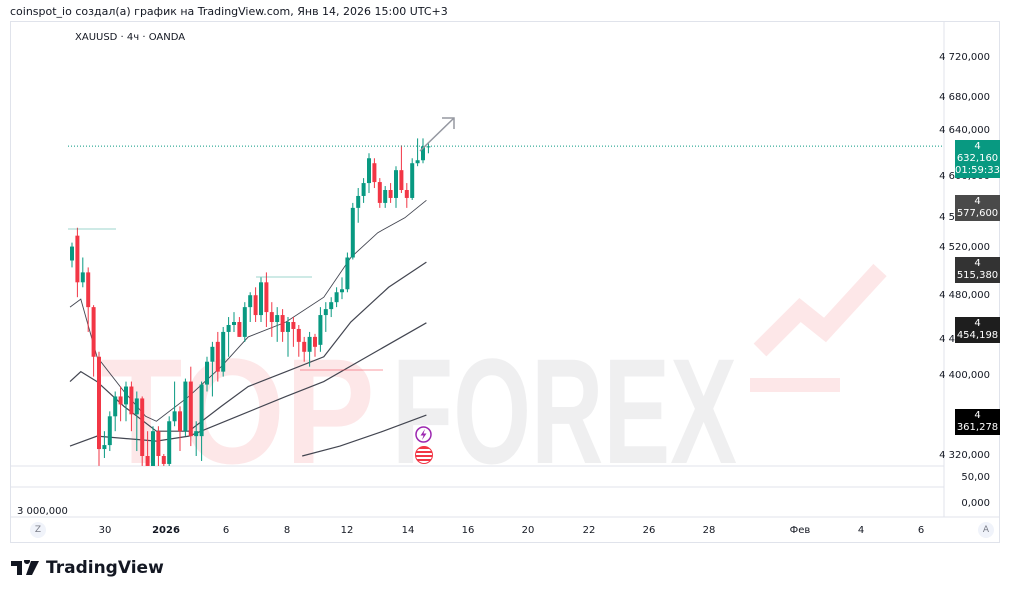  What do you see at coordinates (709, 530) in the screenshot?
I see `time-label: 28` at bounding box center [709, 530].